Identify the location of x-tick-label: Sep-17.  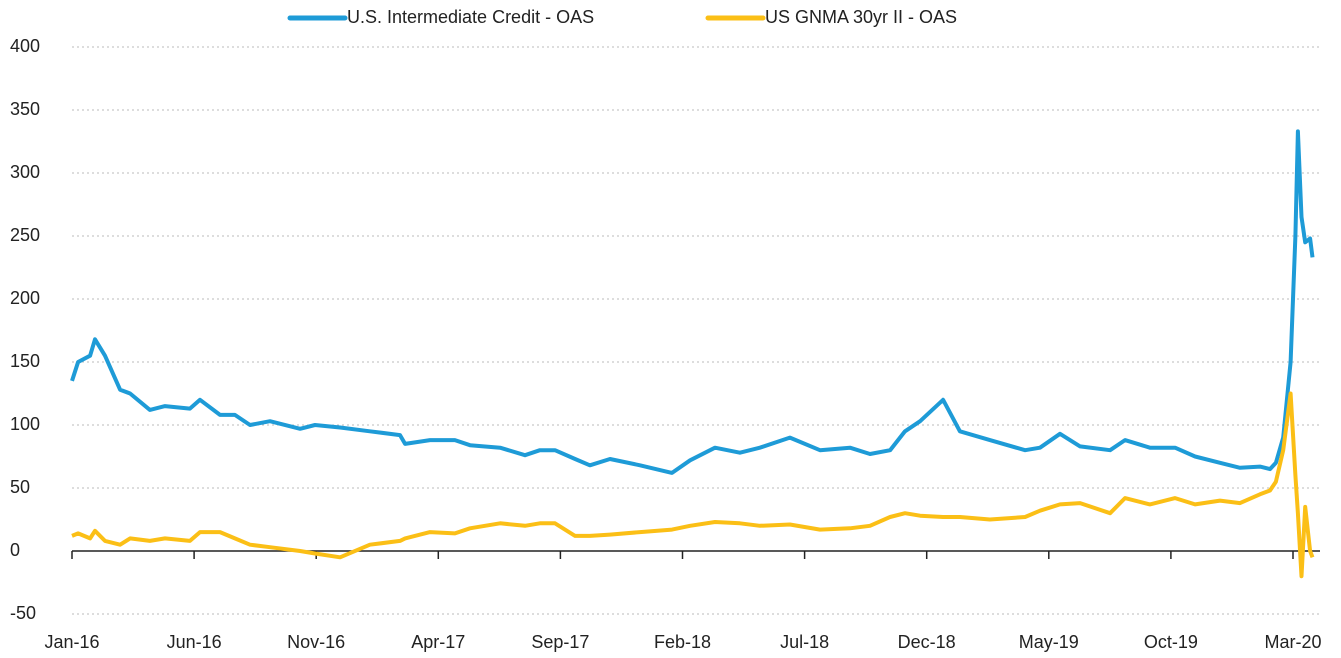
(560, 642).